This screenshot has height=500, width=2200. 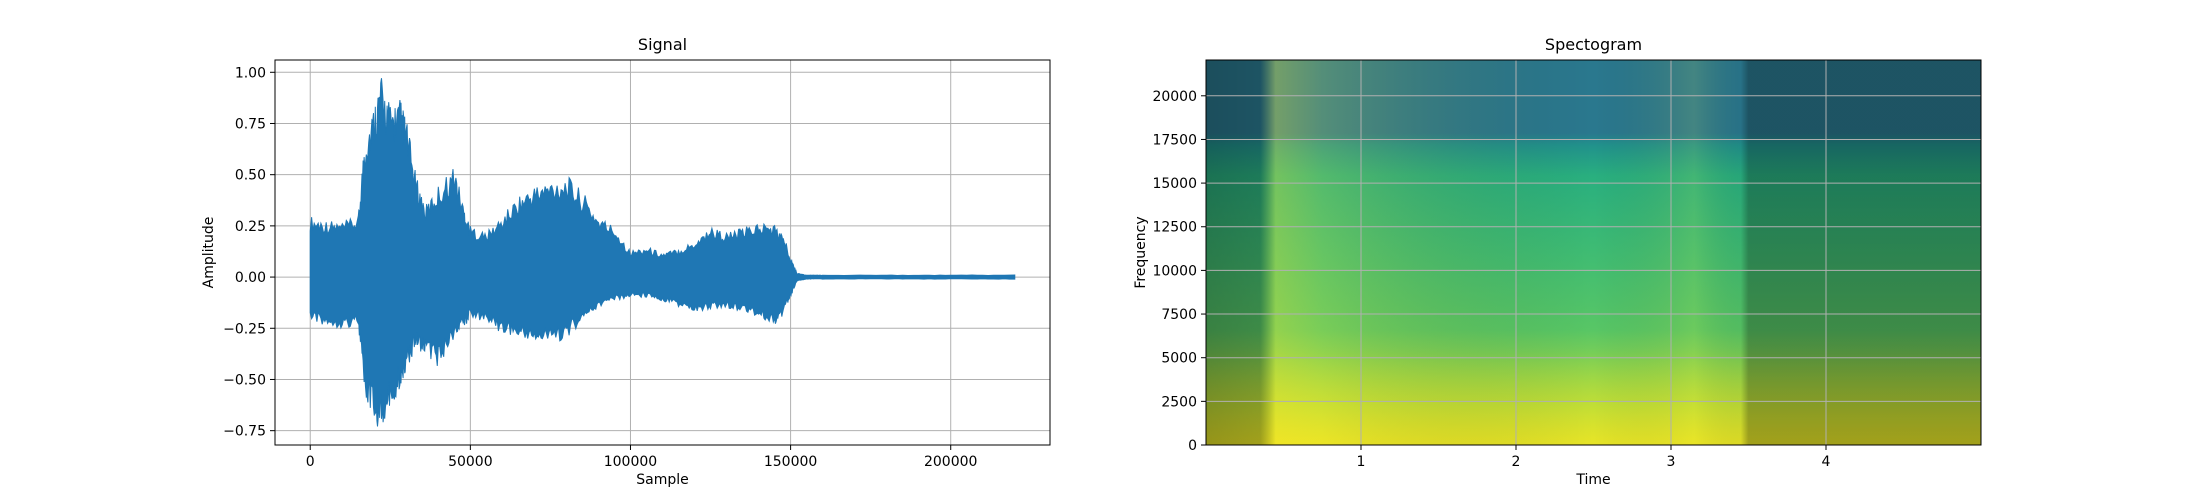 I want to click on signal-x-tick-label: 0, so click(x=310, y=462).